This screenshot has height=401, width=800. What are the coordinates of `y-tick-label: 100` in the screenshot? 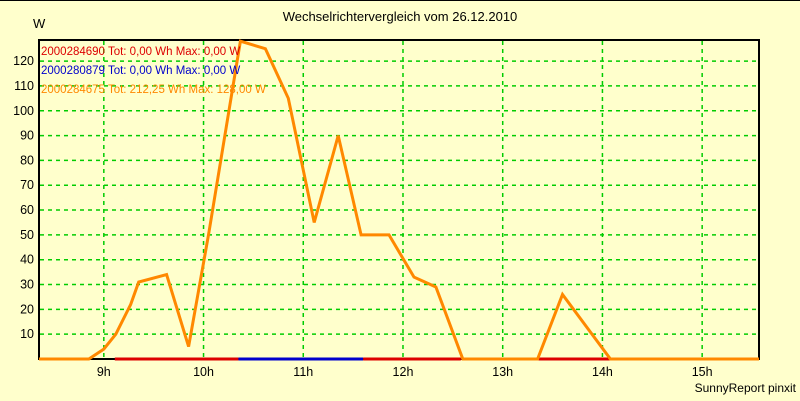 It's located at (23, 111).